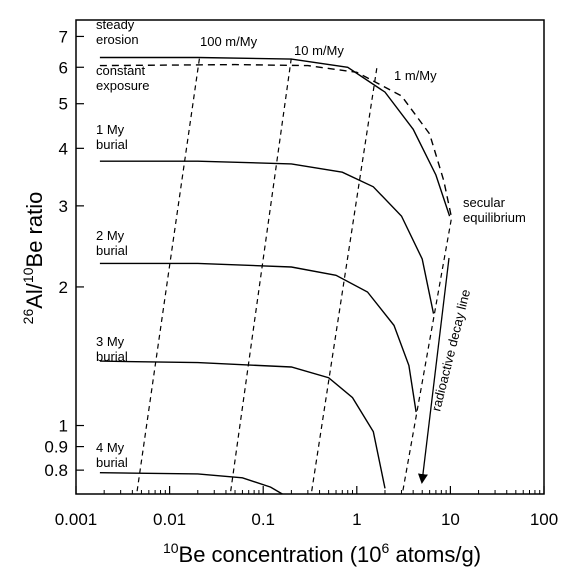 This screenshot has width=575, height=578. What do you see at coordinates (63, 67) in the screenshot?
I see `y-tick-label: 6` at bounding box center [63, 67].